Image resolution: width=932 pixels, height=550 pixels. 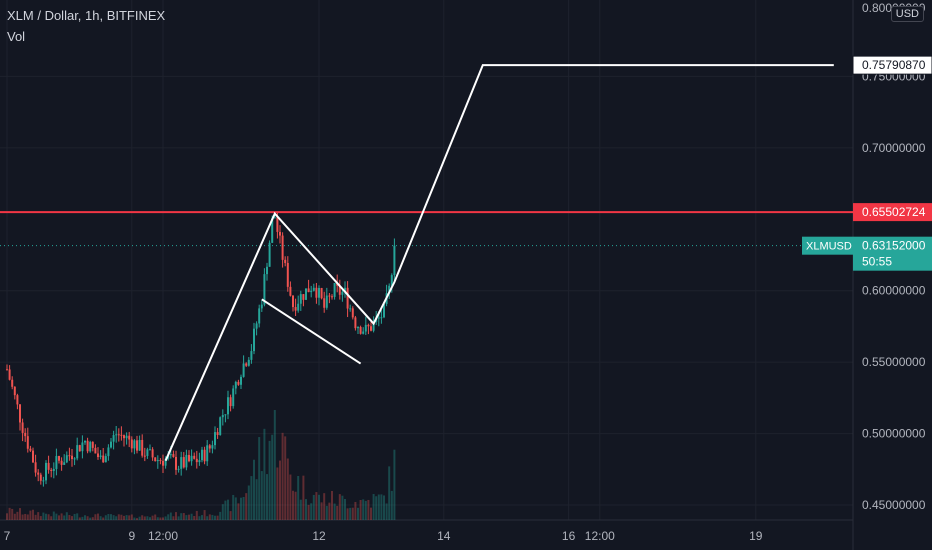 I want to click on target-price-tag, so click(x=892, y=65).